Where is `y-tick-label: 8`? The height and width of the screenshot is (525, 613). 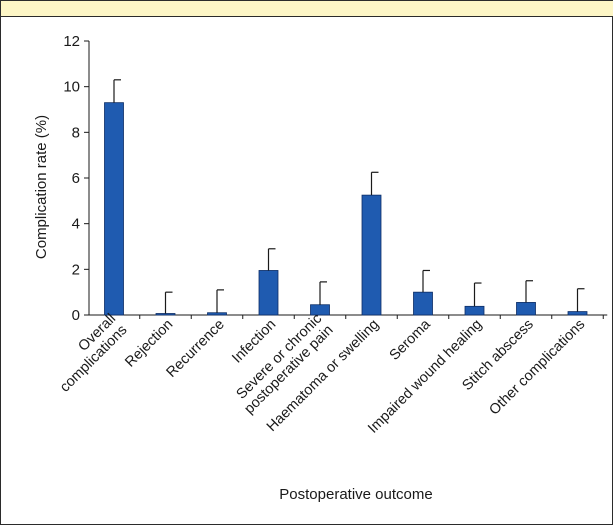
y-tick-label: 8 is located at coordinates (76, 132).